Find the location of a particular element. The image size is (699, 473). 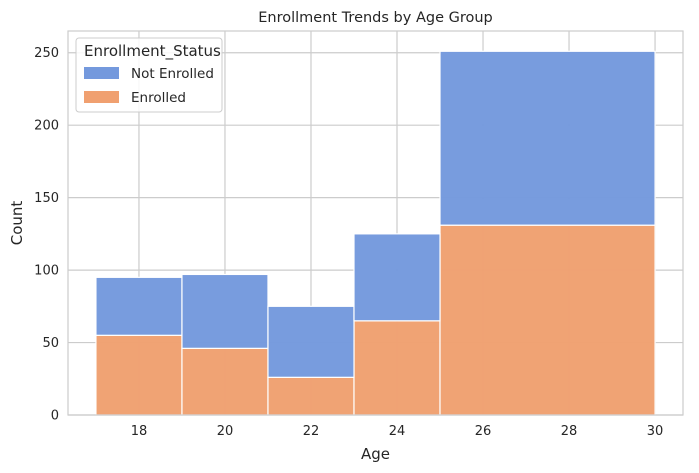

y-tick-label: 100 is located at coordinates (46, 271).